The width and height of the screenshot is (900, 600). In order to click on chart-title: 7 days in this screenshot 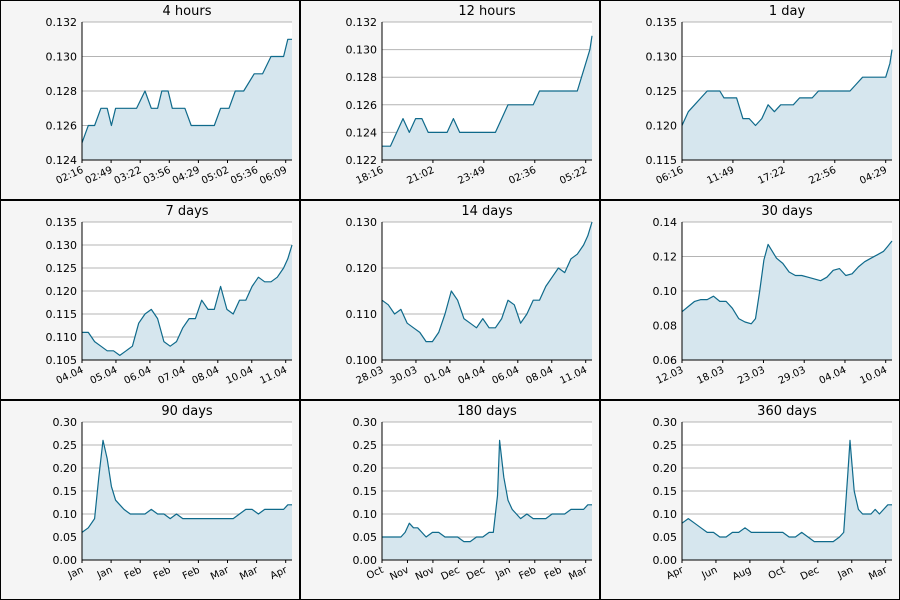, I will do `click(186, 211)`.